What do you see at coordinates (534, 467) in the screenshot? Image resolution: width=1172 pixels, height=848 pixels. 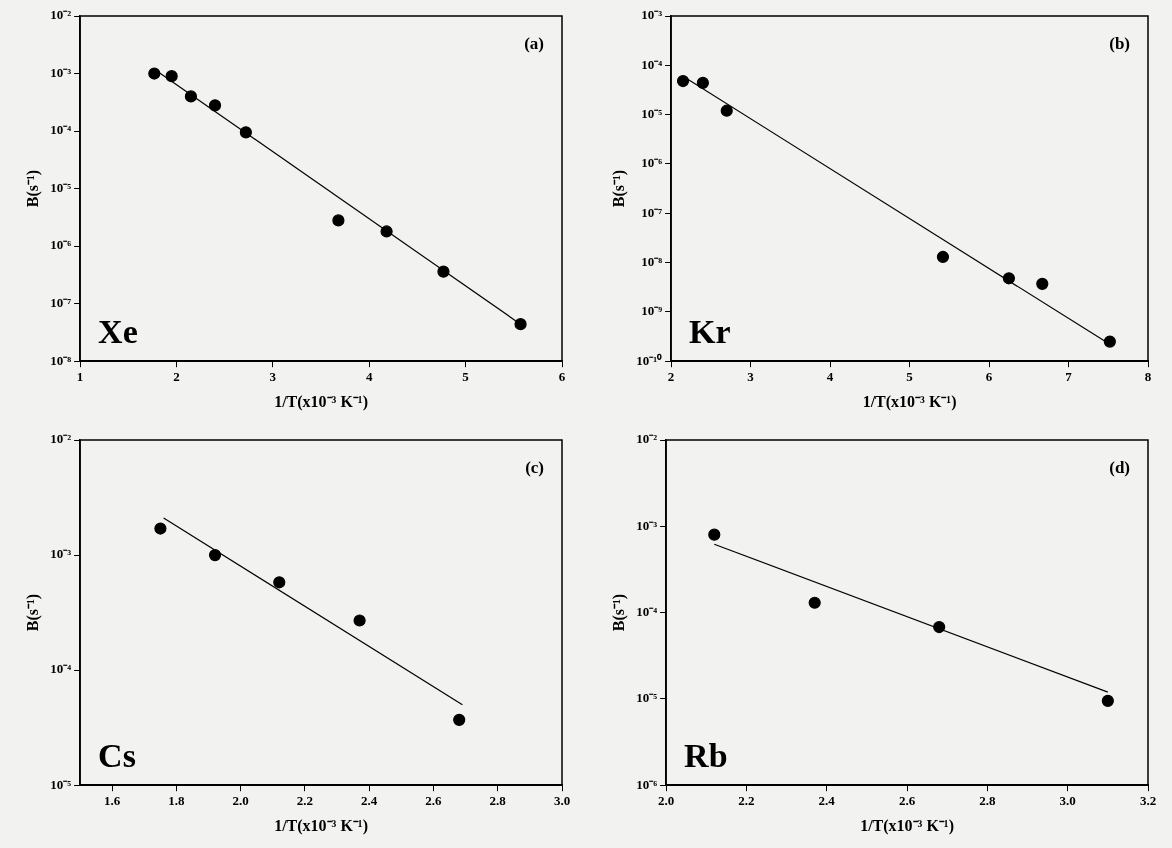 I see `annotation: (c)` at bounding box center [534, 467].